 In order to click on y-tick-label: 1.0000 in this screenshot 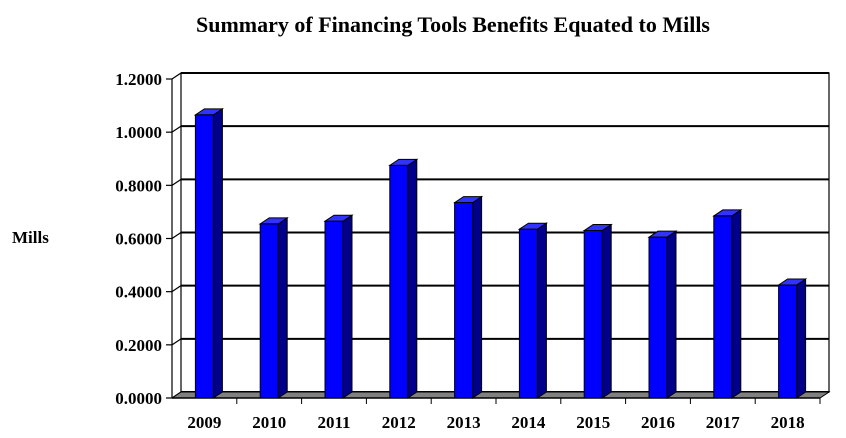, I will do `click(138, 132)`.